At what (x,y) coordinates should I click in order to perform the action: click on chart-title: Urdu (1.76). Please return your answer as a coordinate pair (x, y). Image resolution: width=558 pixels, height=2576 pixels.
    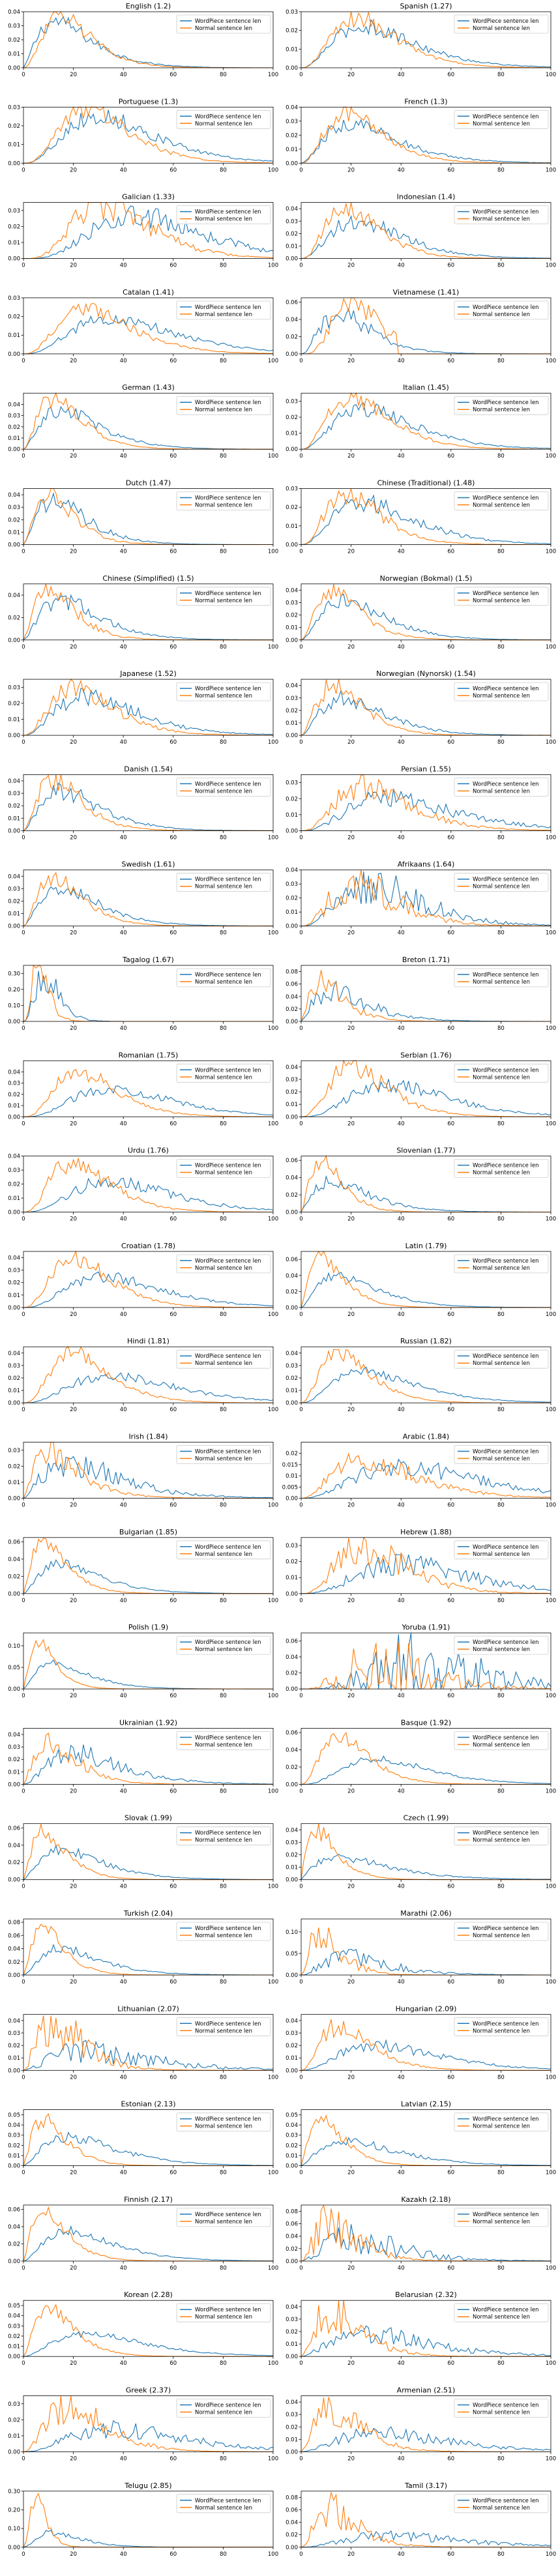
    Looking at the image, I should click on (148, 1151).